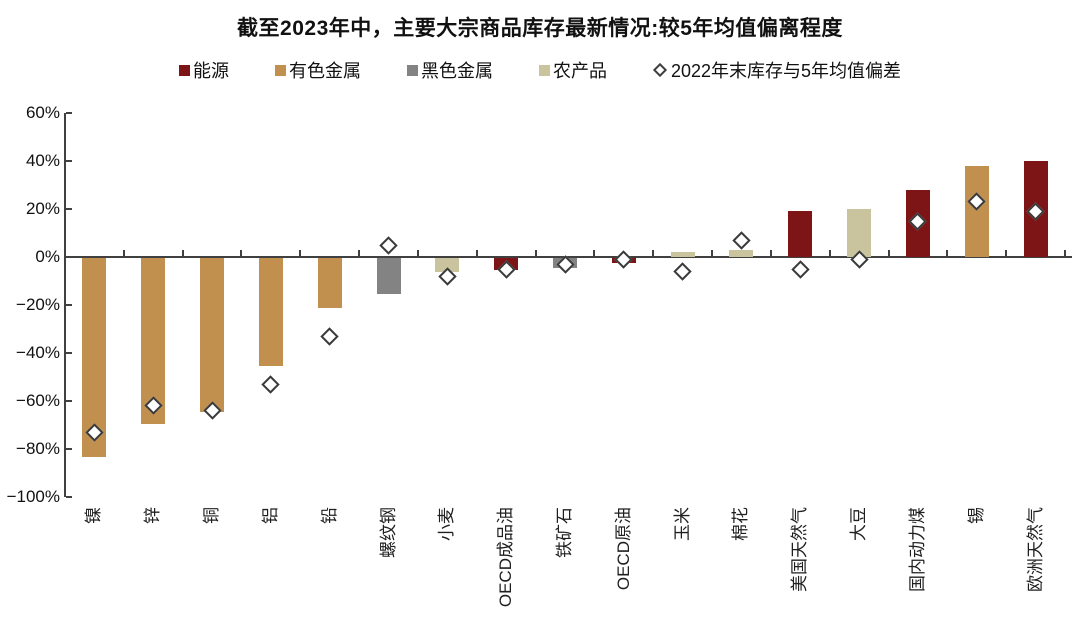  What do you see at coordinates (42, 160) in the screenshot?
I see `y-axis-tick-label: 40%` at bounding box center [42, 160].